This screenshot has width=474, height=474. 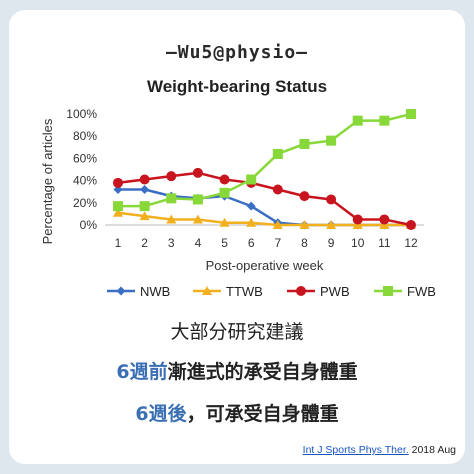 I want to click on x-tick-label: 11, so click(x=384, y=243).